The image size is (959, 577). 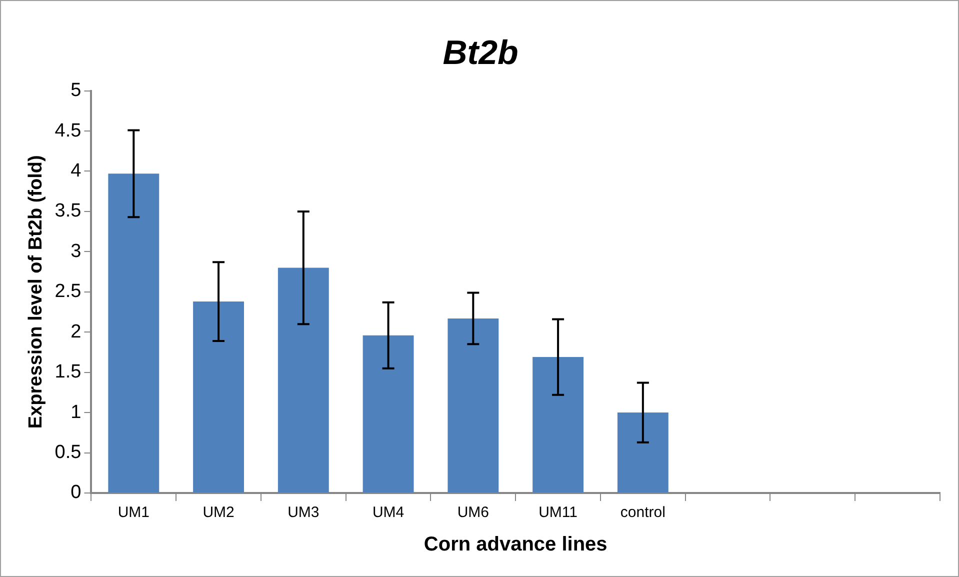 I want to click on x-tick-label: UM4, so click(x=388, y=513).